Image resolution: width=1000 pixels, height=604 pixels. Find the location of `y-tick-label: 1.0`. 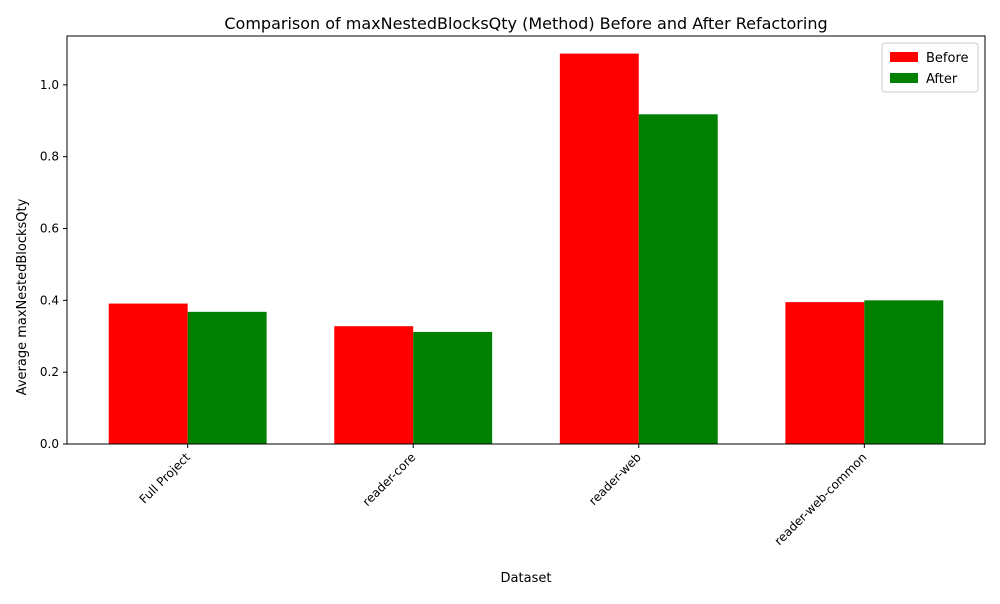

y-tick-label: 1.0 is located at coordinates (49, 85).